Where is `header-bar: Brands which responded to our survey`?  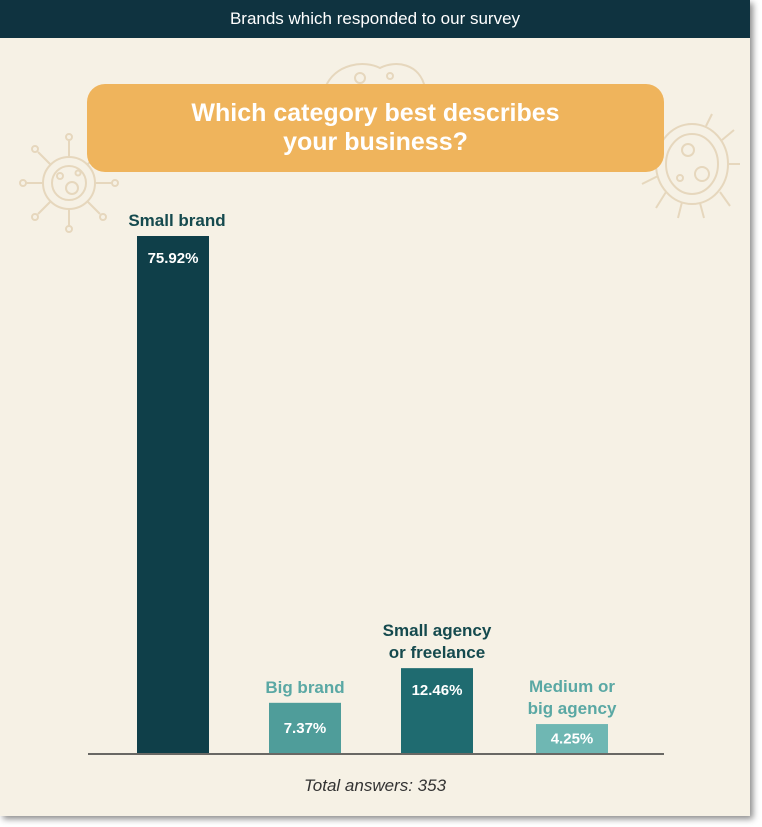 header-bar: Brands which responded to our survey is located at coordinates (375, 19).